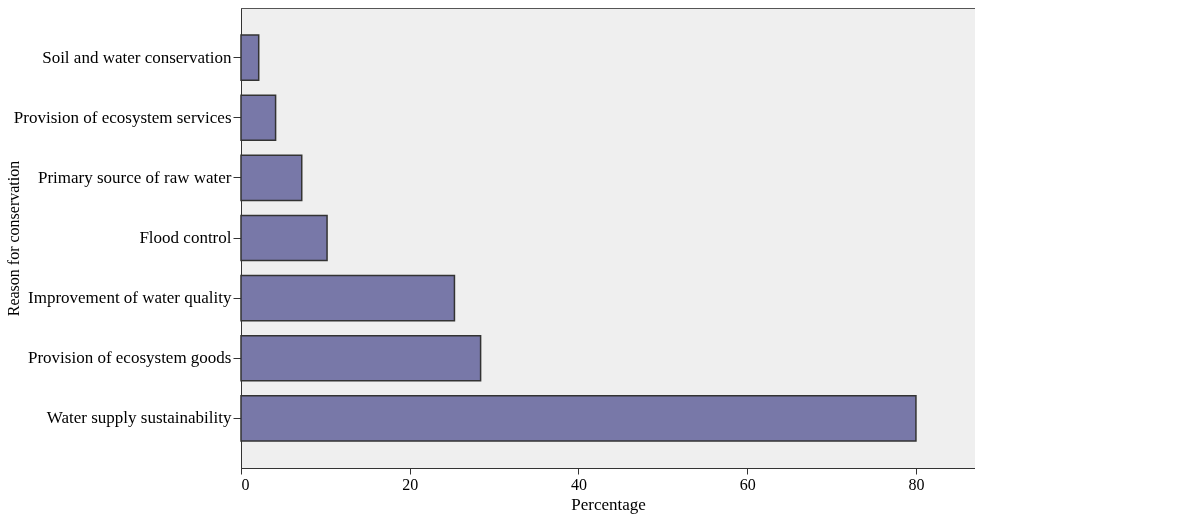  What do you see at coordinates (245, 484) in the screenshot?
I see `x-tick-label: 0` at bounding box center [245, 484].